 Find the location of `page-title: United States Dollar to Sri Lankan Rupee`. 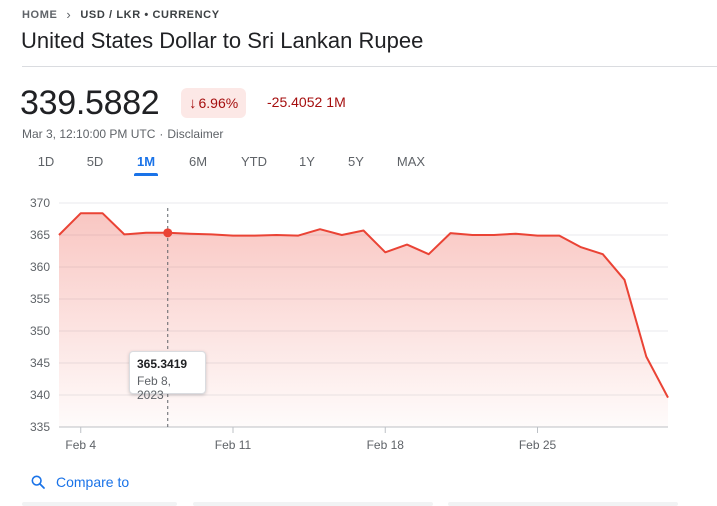

page-title: United States Dollar to Sri Lankan Rupee is located at coordinates (222, 40).